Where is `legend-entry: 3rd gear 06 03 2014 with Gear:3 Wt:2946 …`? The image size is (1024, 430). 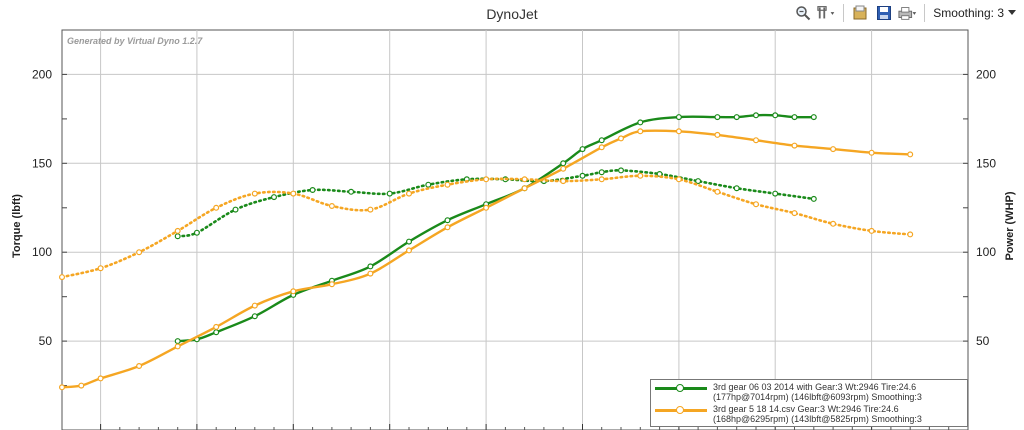
legend-entry: 3rd gear 06 03 2014 with Gear:3 Wt:2946 … is located at coordinates (809, 393).